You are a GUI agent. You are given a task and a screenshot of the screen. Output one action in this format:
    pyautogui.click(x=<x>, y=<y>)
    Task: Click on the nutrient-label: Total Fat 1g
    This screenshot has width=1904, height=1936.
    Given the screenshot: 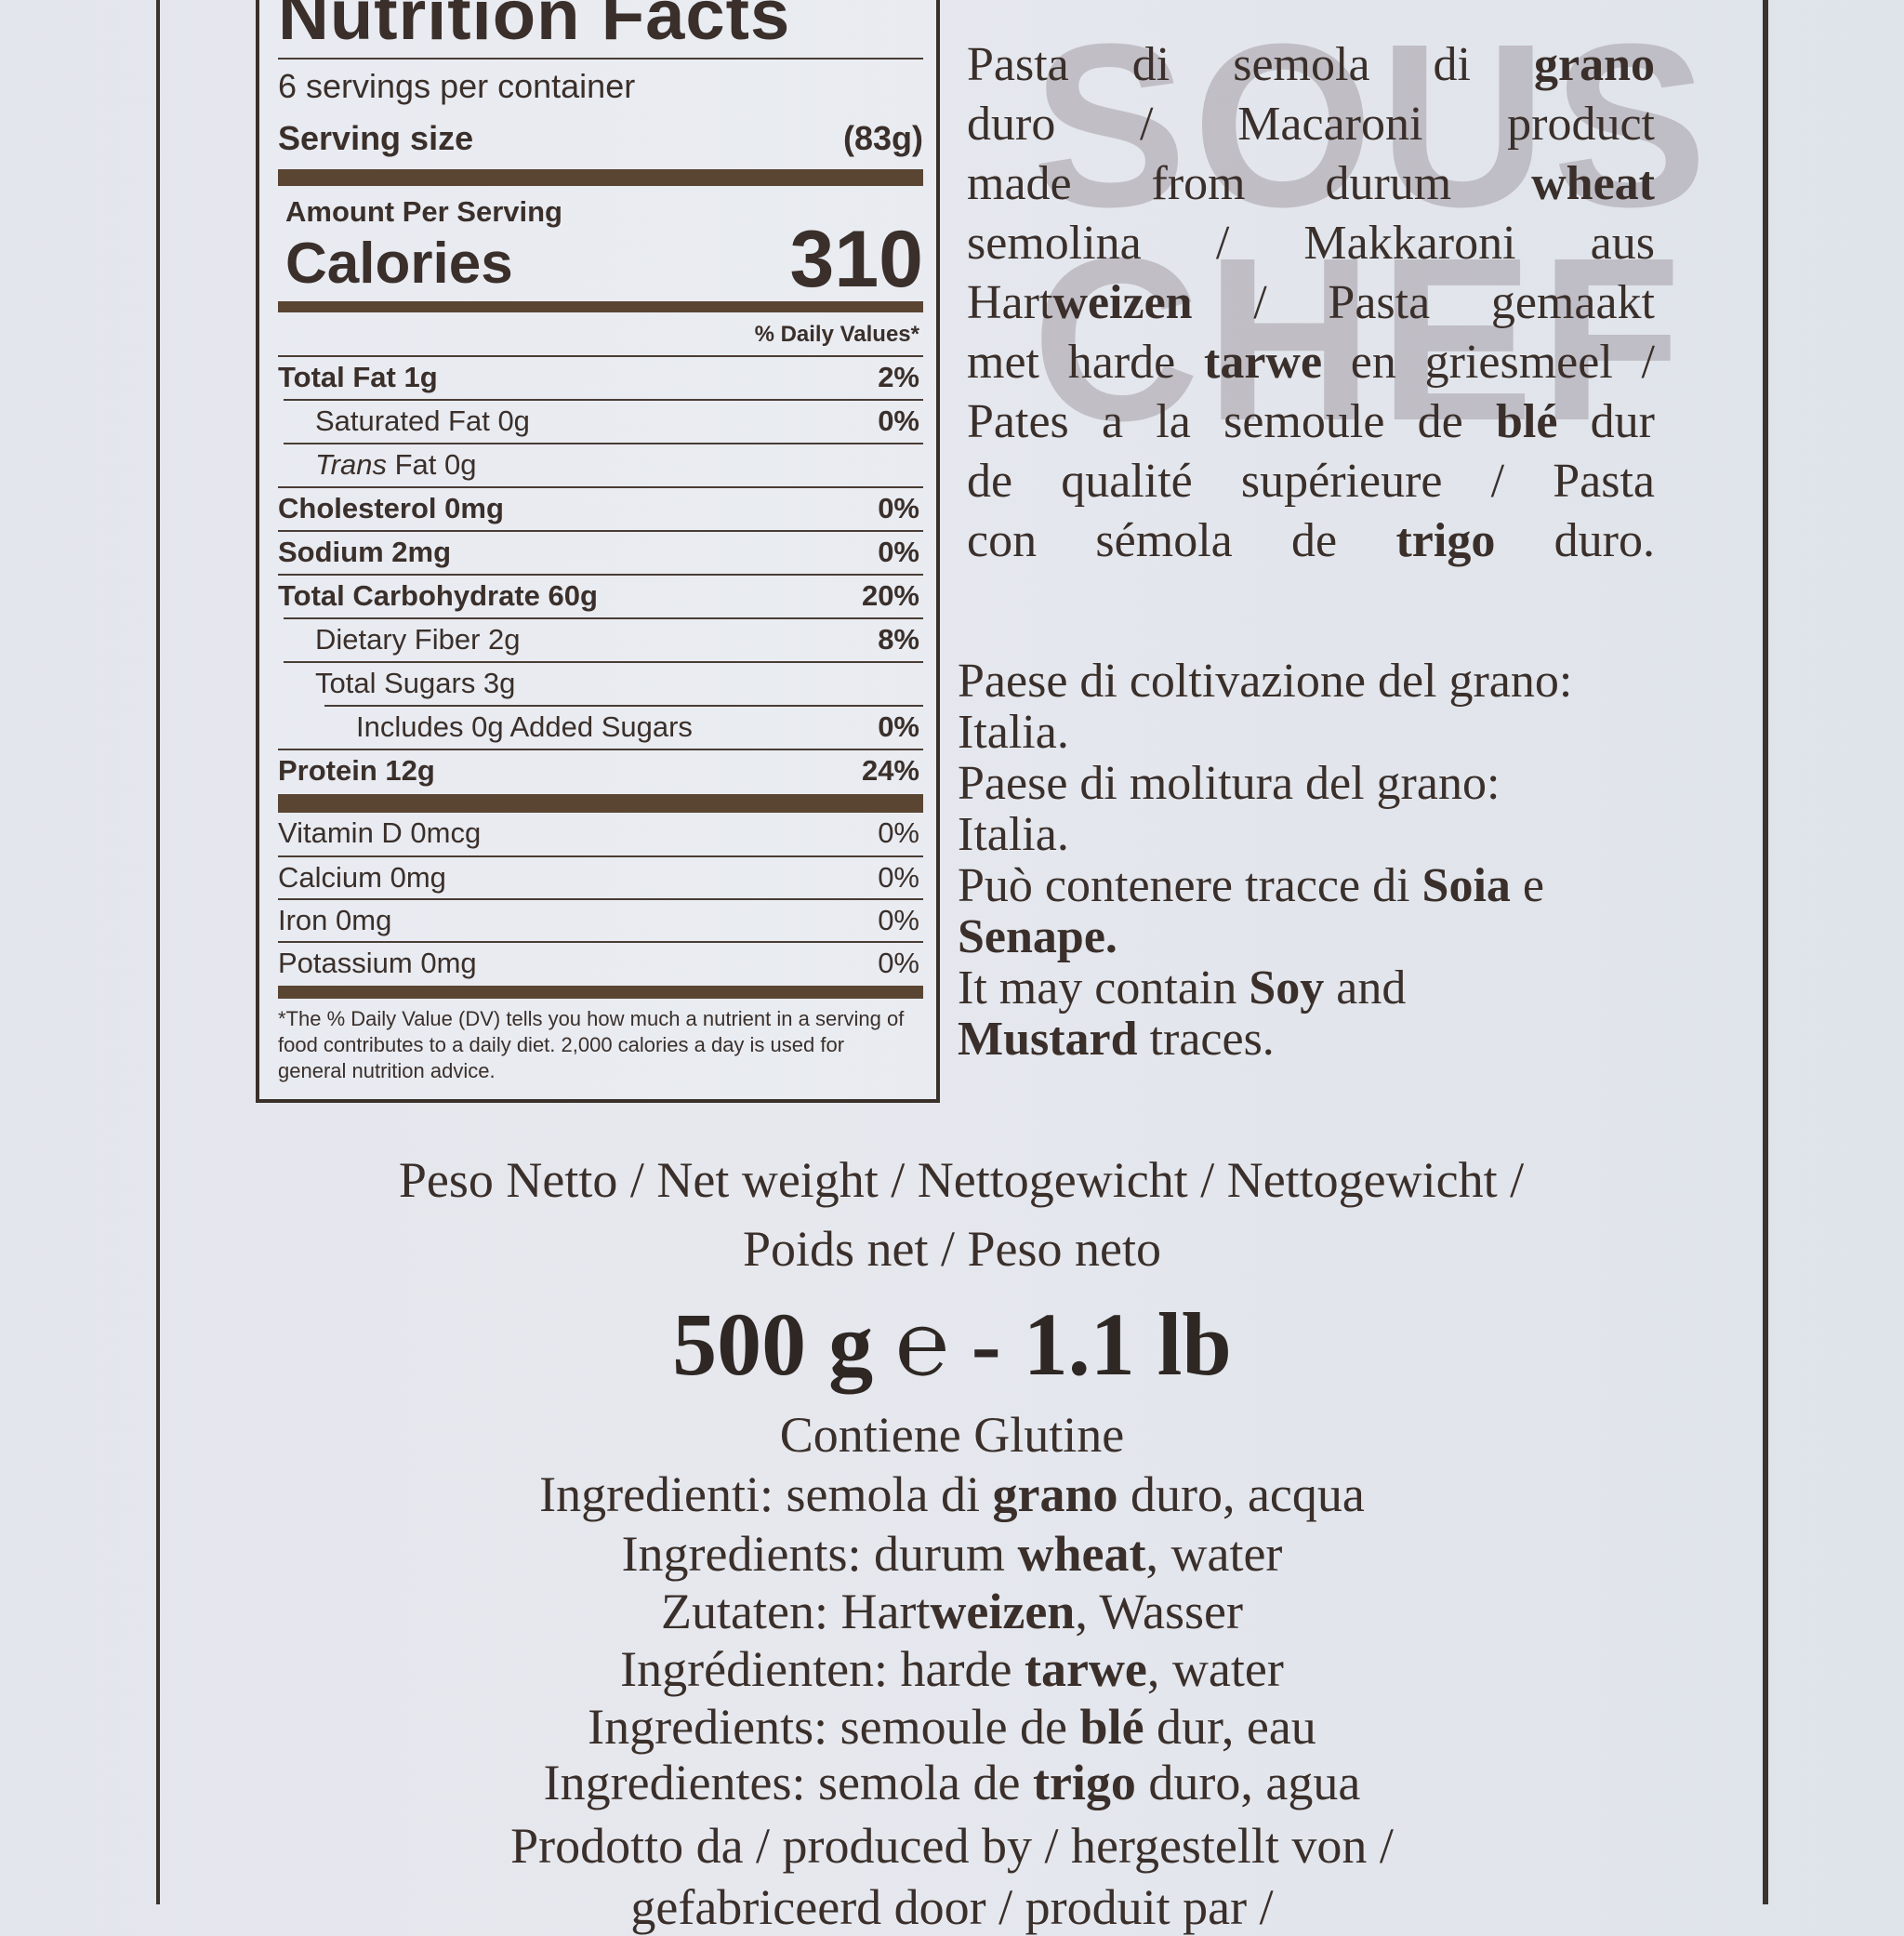 What is the action you would take?
    pyautogui.click(x=358, y=377)
    